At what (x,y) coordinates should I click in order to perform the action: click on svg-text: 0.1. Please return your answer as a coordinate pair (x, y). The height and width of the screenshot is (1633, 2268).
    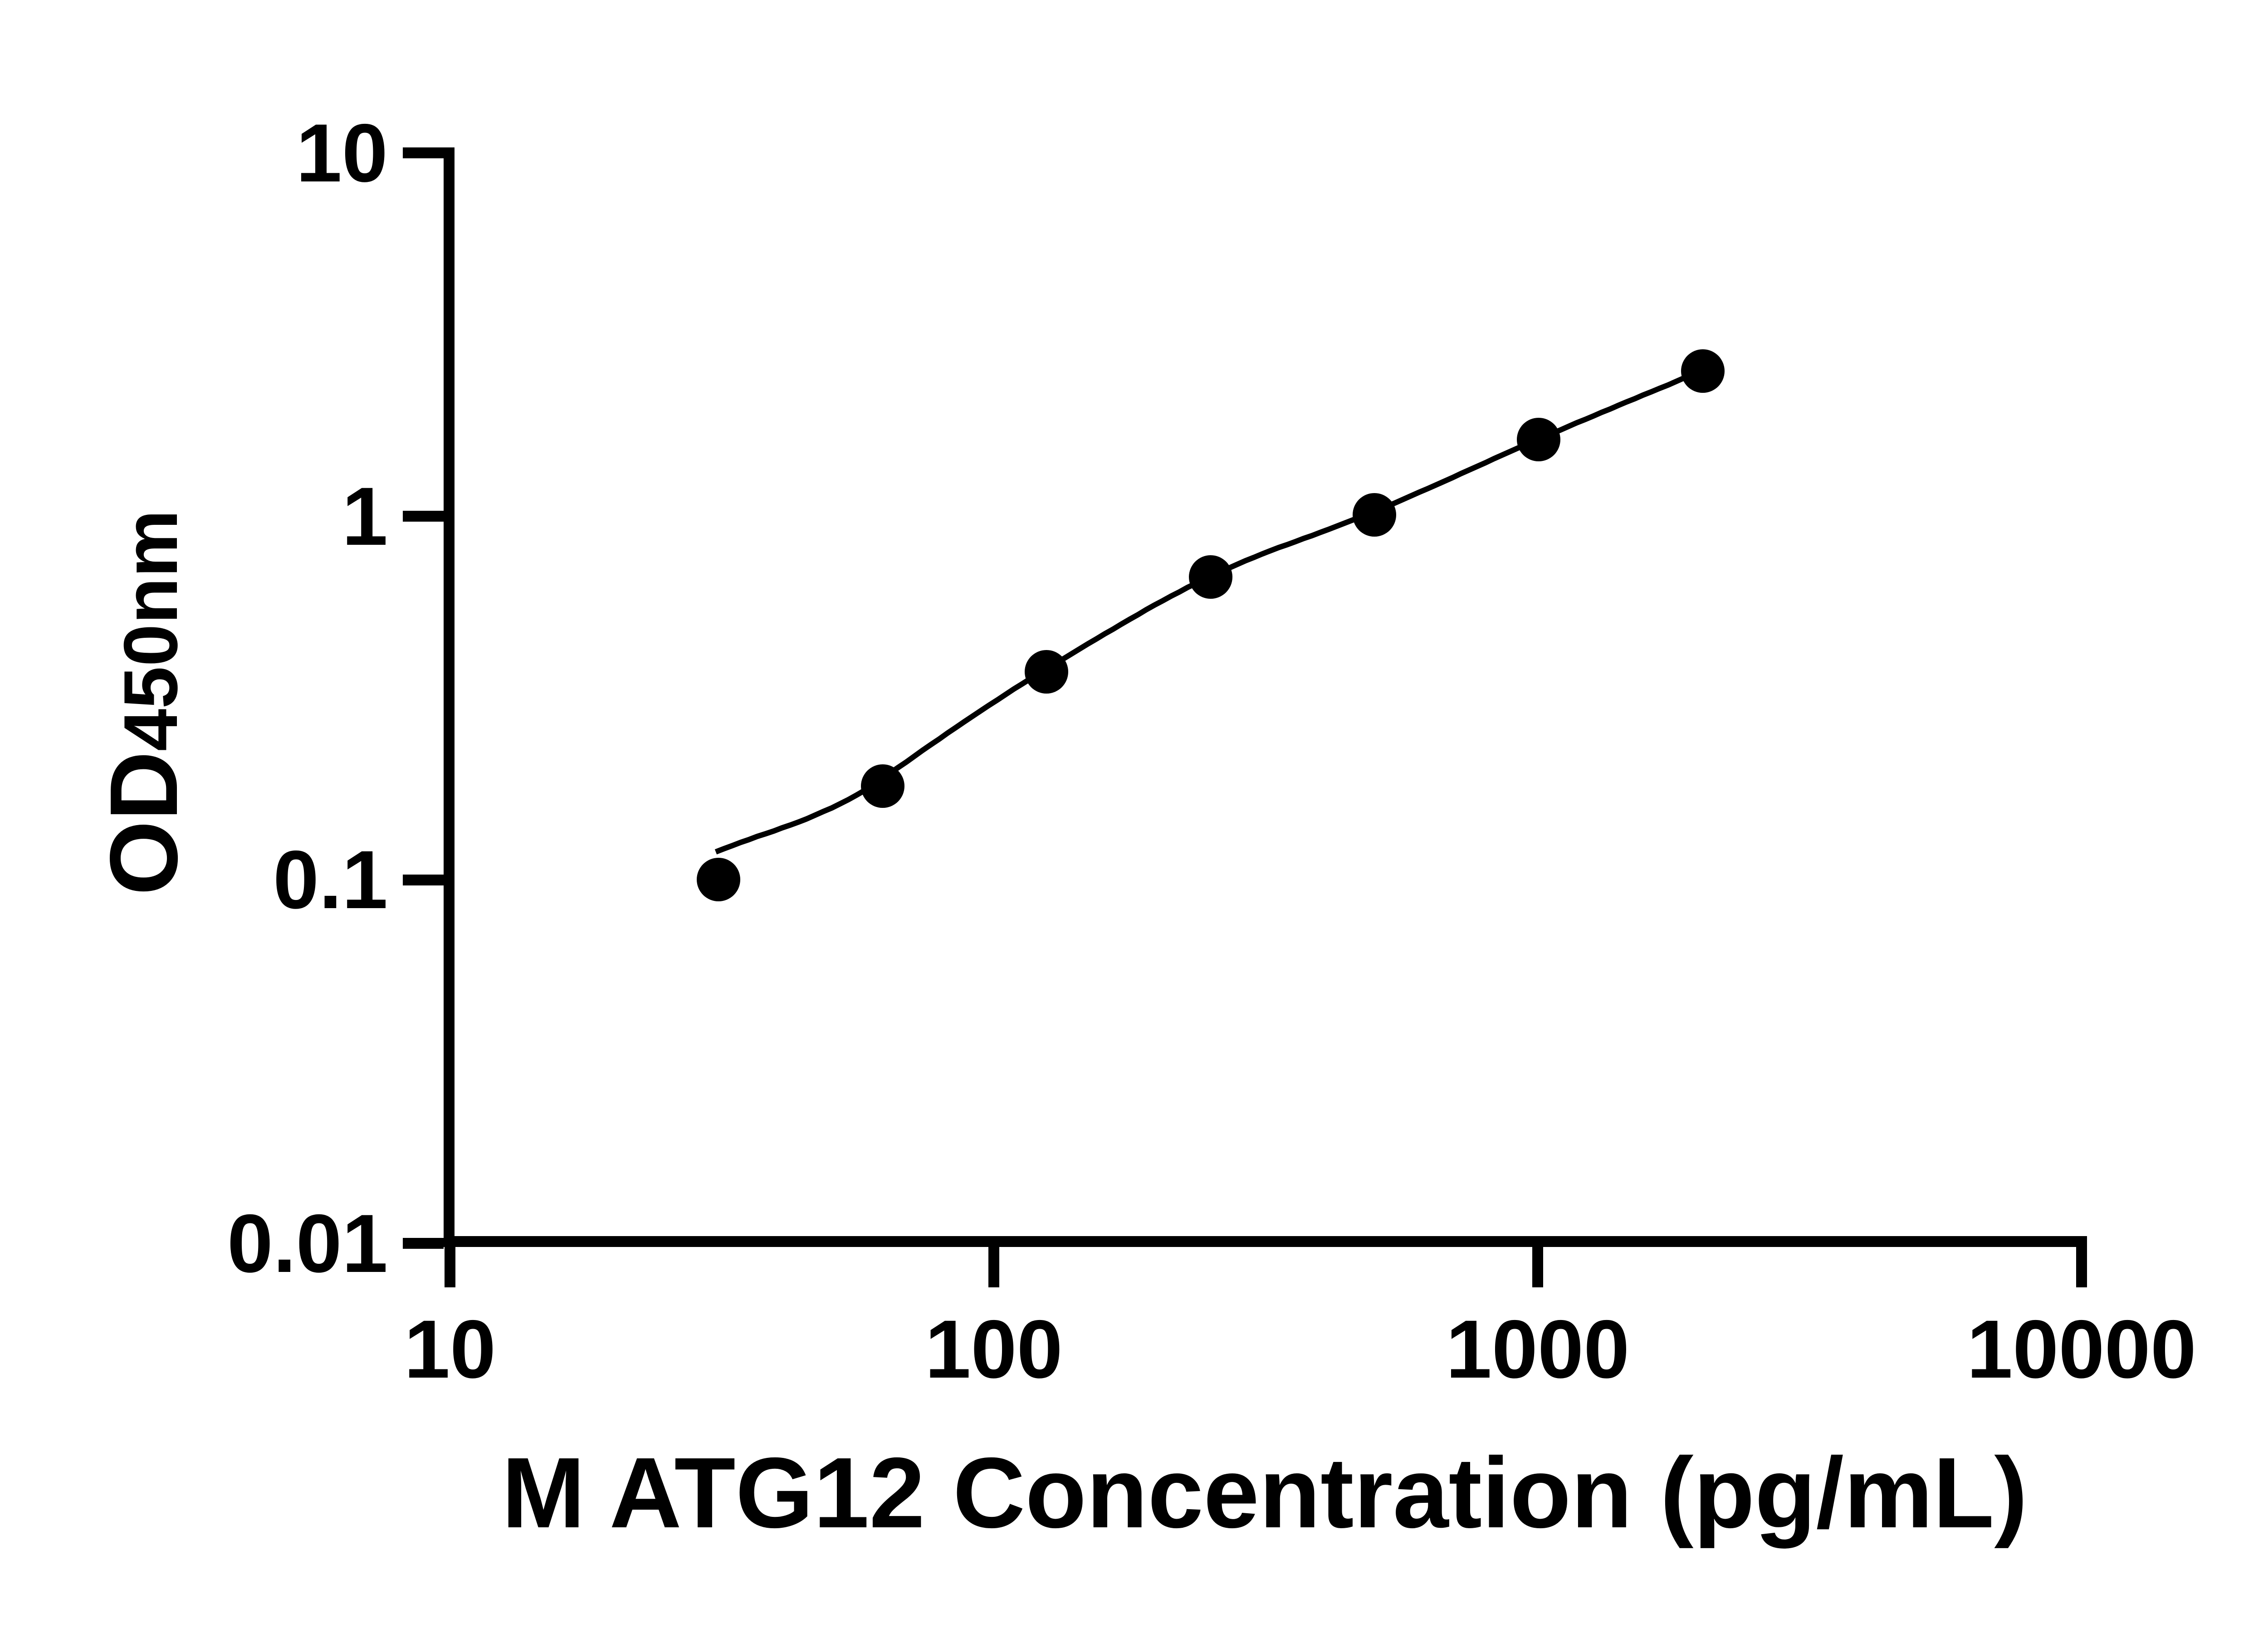
    Looking at the image, I should click on (331, 879).